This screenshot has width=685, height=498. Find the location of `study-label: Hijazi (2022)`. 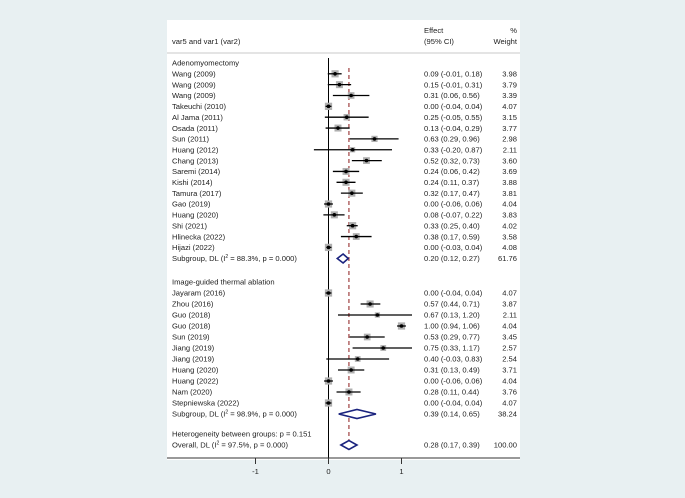

study-label: Hijazi (2022) is located at coordinates (193, 247).